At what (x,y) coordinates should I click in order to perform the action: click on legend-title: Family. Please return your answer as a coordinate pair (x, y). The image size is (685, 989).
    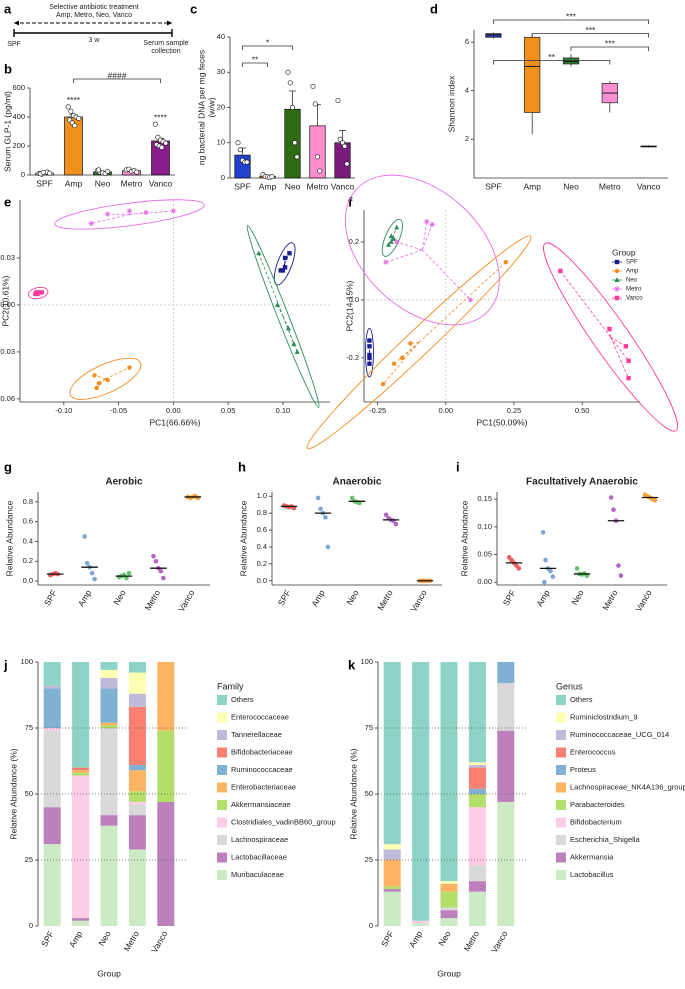
    Looking at the image, I should click on (230, 686).